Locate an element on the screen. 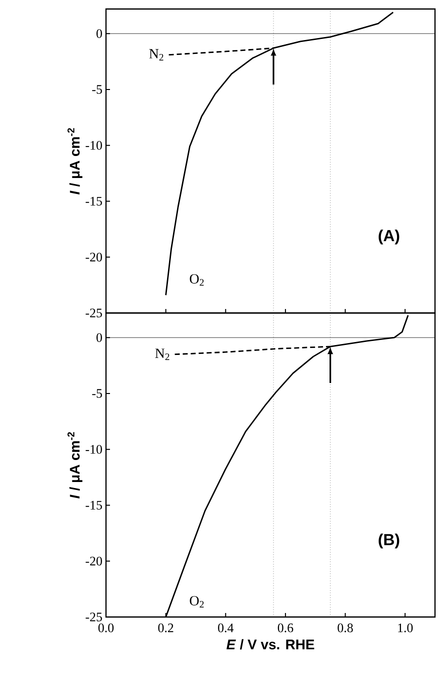 This screenshot has height=692, width=440. x-tick-label: 0.2 is located at coordinates (166, 628).